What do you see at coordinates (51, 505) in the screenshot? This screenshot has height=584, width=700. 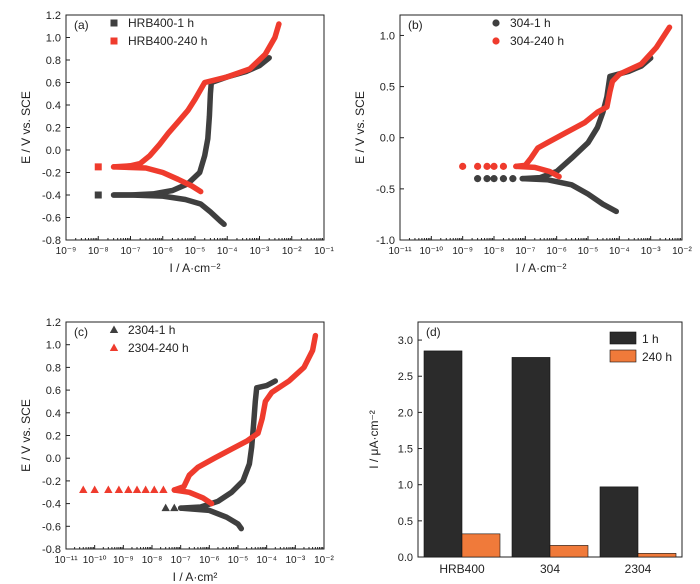 I see `y-tick-label: -0.4` at bounding box center [51, 505].